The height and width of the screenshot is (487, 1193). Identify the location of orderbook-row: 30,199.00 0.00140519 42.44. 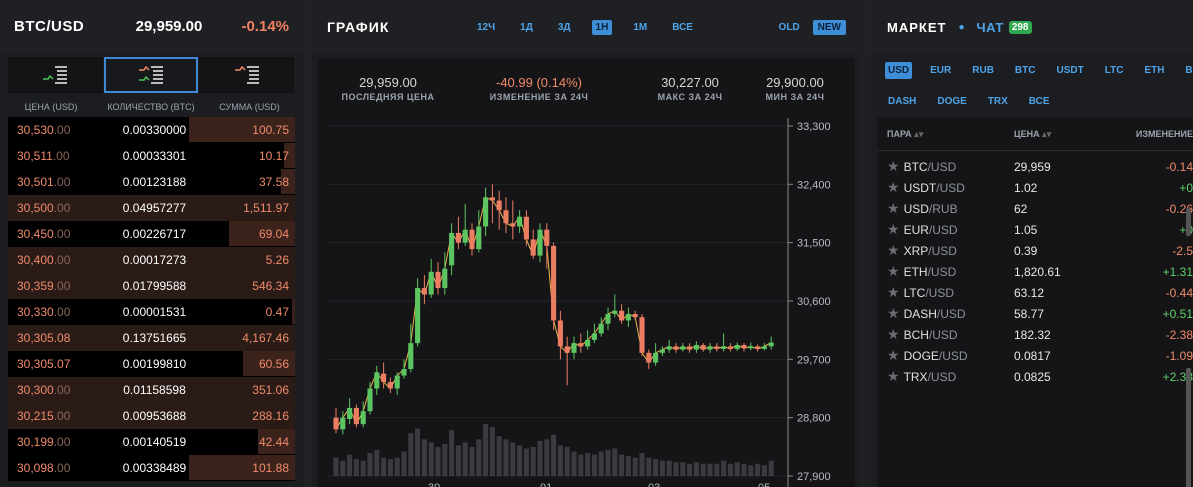
(151, 442).